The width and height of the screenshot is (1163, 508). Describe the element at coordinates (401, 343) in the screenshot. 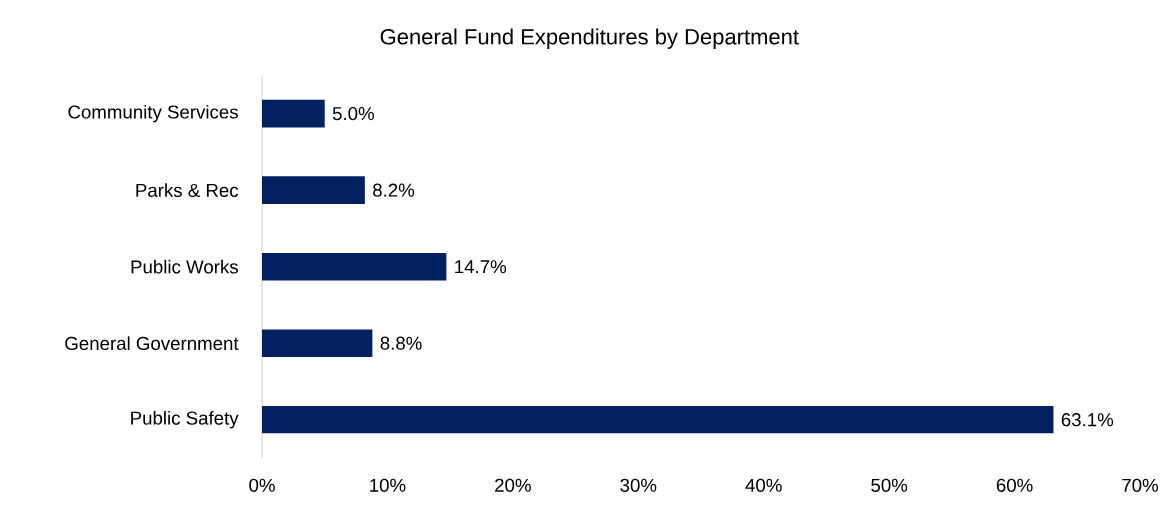

I see `data-label: 8.8%` at that location.